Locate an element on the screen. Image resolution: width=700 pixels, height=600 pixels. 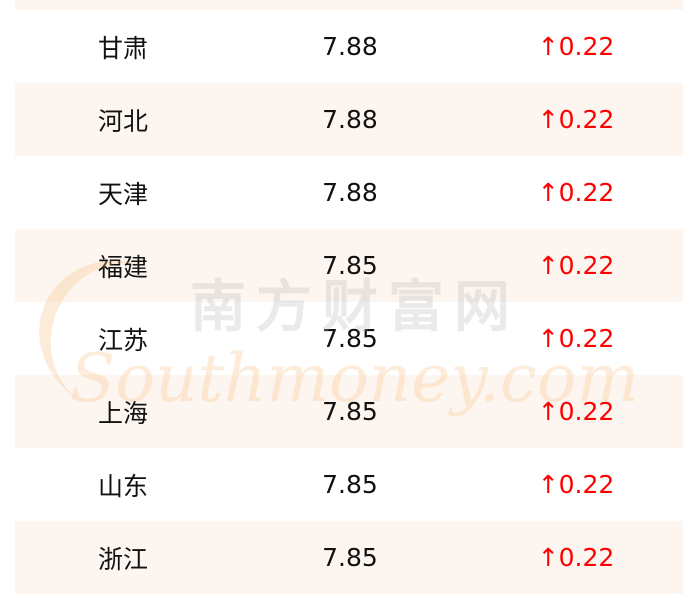
region-cell: 福建 is located at coordinates (122, 267).